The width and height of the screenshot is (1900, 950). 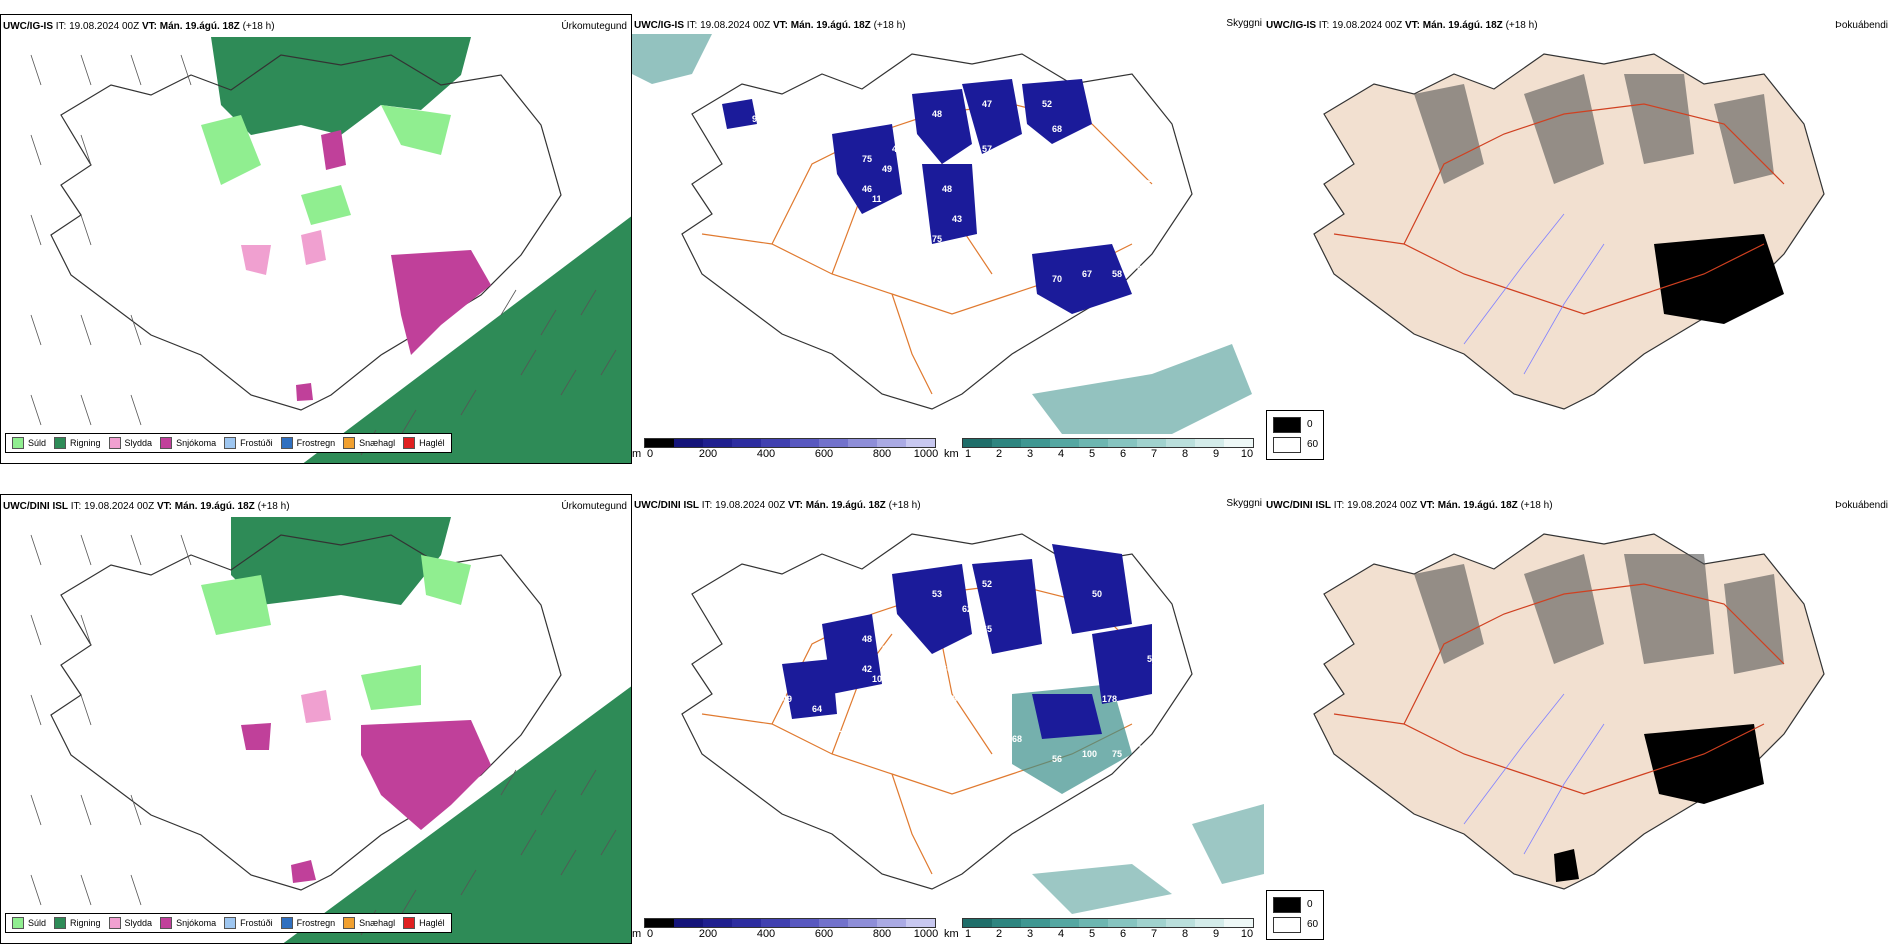 What do you see at coordinates (927, 259) in the screenshot?
I see `ceiling-value-label: 77` at bounding box center [927, 259].